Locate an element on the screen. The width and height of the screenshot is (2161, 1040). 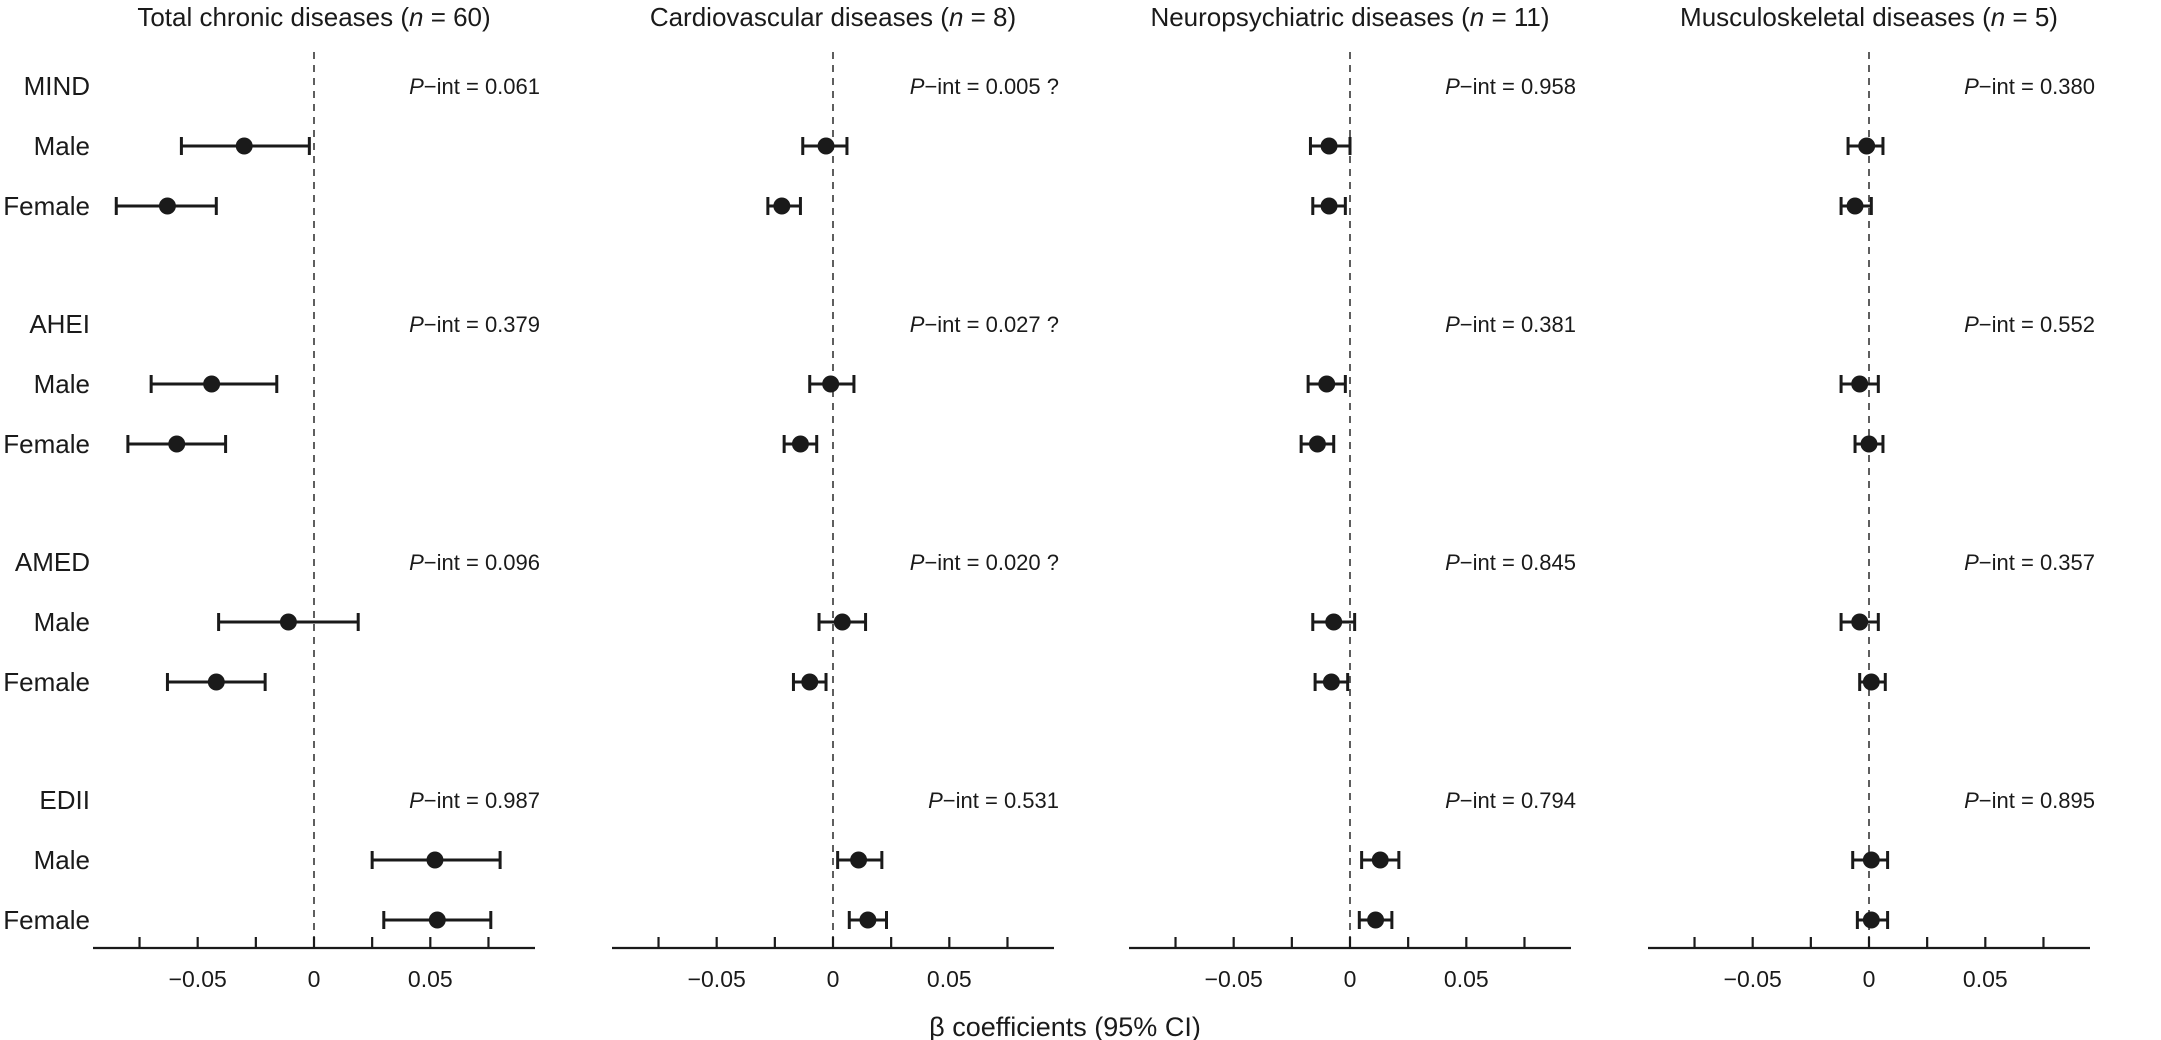
p-interaction-label: P−int = 0.987 is located at coordinates (474, 800).